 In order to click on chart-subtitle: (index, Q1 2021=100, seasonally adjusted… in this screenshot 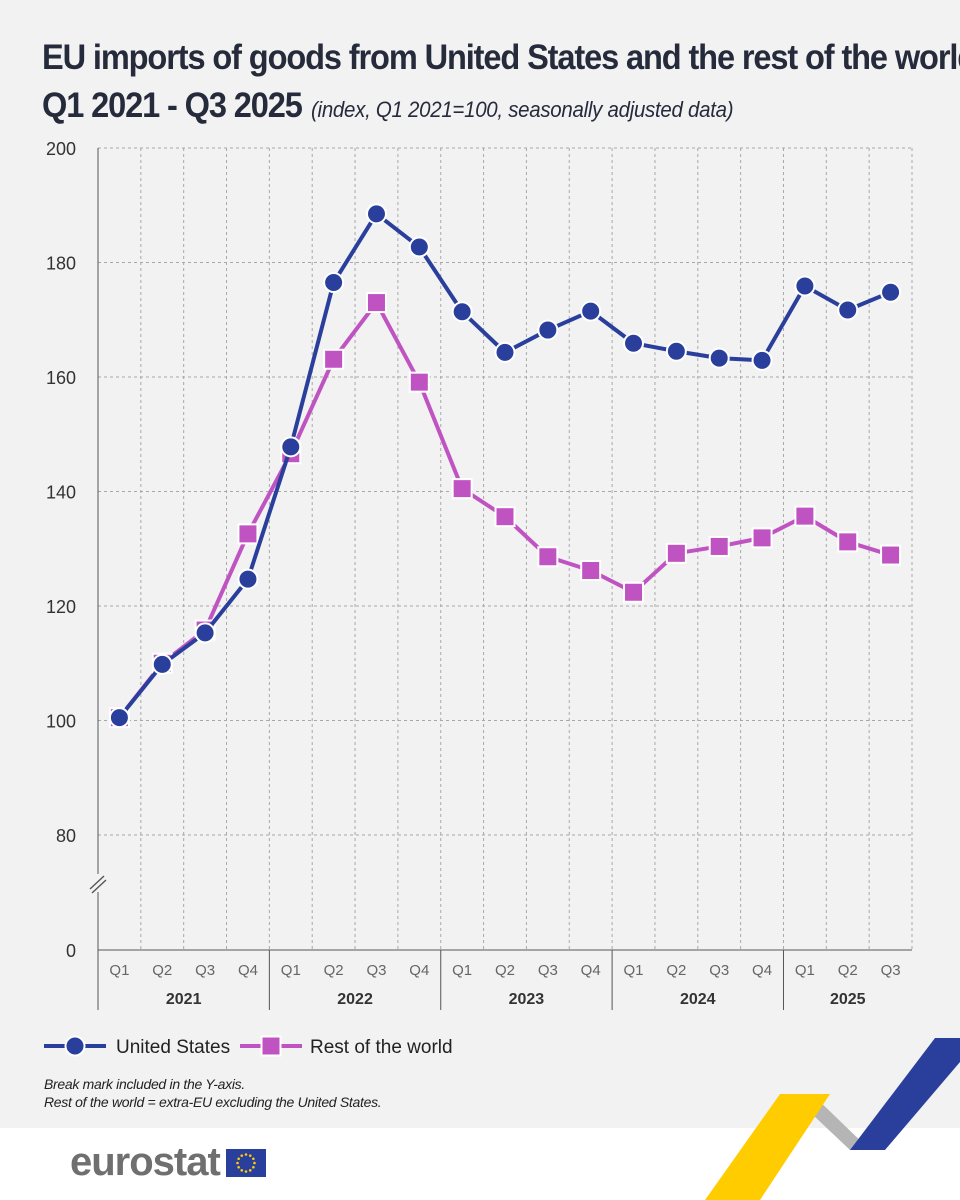, I will do `click(522, 109)`.